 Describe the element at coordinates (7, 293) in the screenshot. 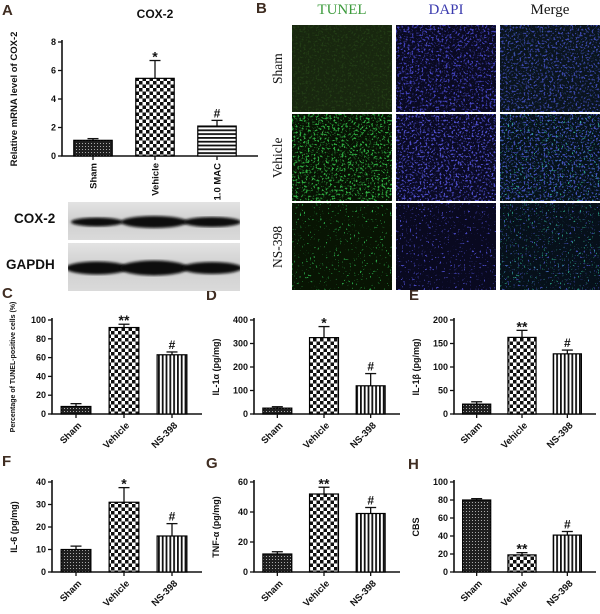

I see `panel-label-c: C` at that location.